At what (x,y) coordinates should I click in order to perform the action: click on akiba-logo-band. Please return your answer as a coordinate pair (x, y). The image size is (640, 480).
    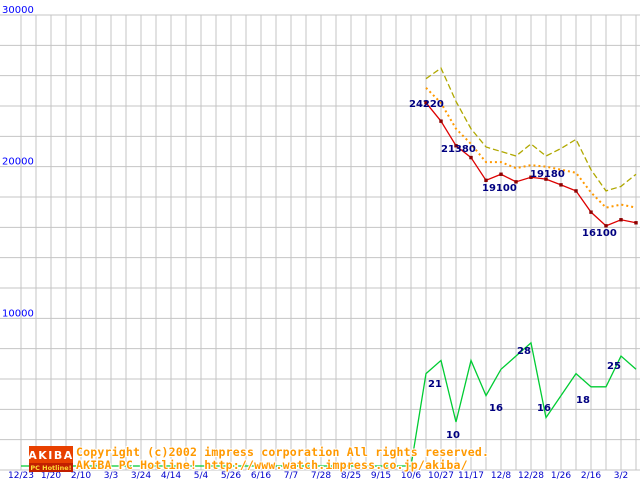
    Looking at the image, I should click on (51, 467).